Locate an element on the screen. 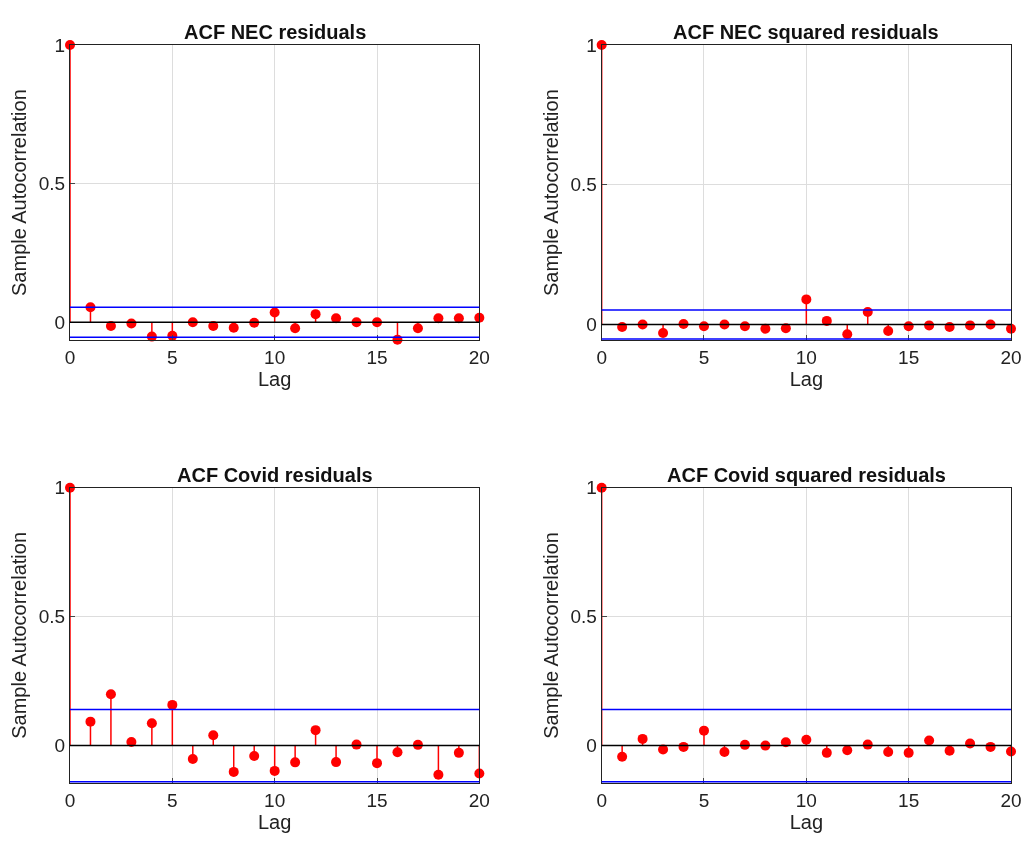 The height and width of the screenshot is (853, 1034). chart-title: ACF Covid squared residuals is located at coordinates (806, 475).